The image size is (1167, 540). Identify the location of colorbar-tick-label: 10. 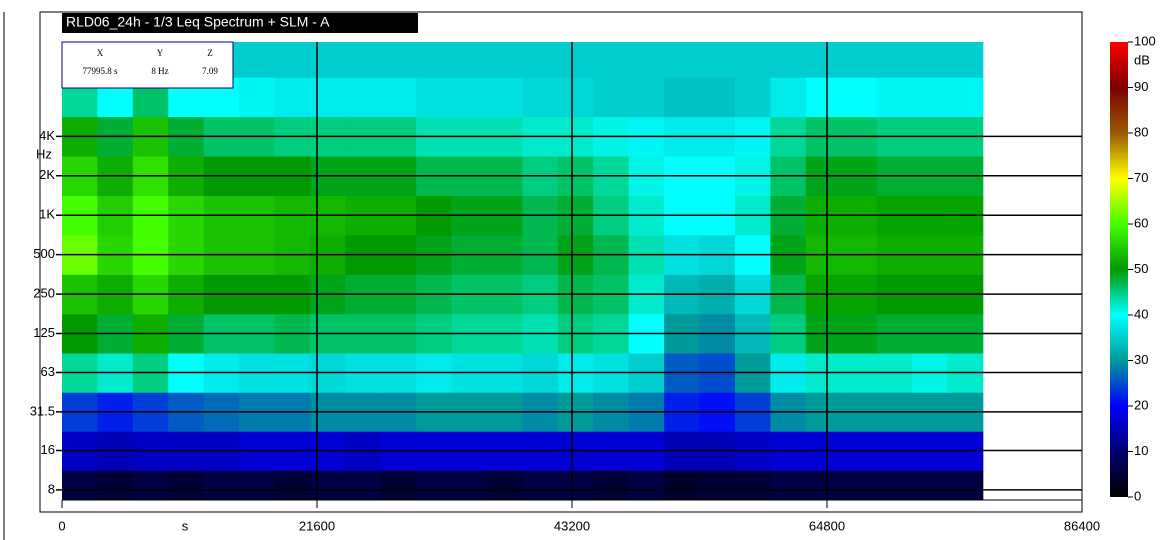
(1141, 450).